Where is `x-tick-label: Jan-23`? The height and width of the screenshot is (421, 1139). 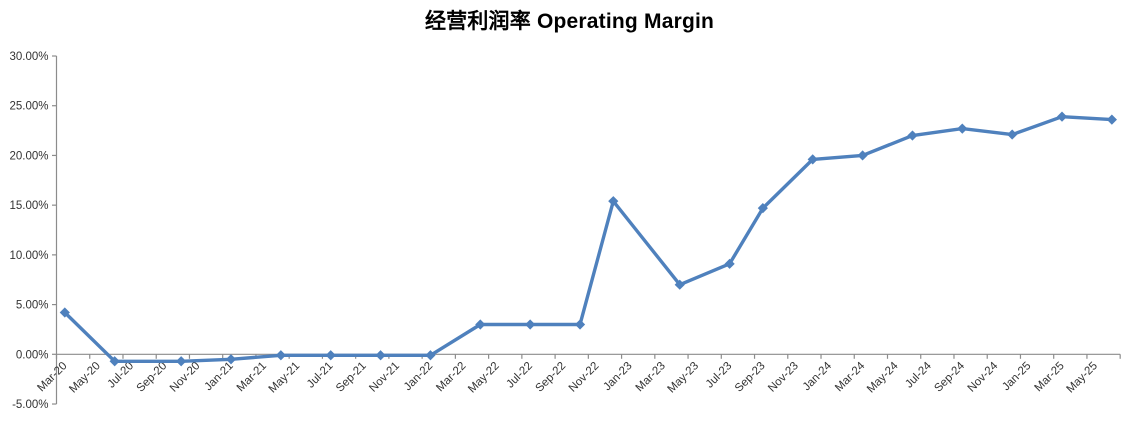
x-tick-label: Jan-23 is located at coordinates (617, 376).